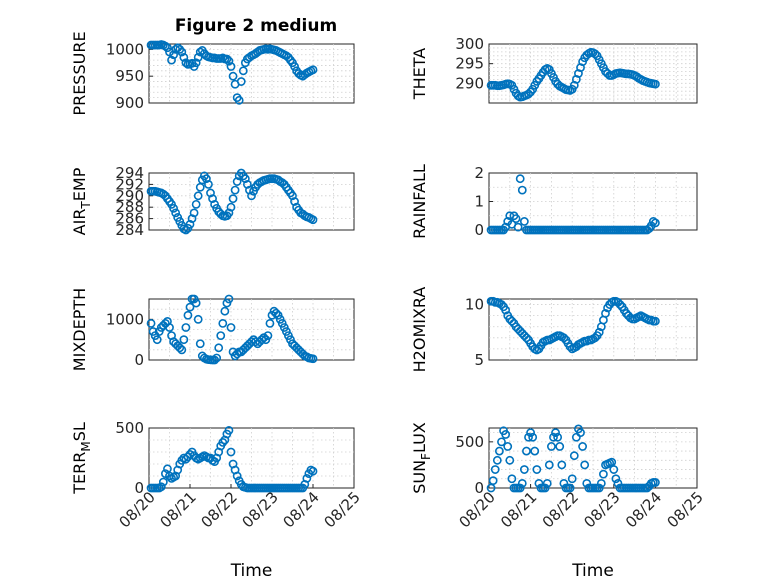  I want to click on air_temp-ytick-label: 286, so click(129, 219).